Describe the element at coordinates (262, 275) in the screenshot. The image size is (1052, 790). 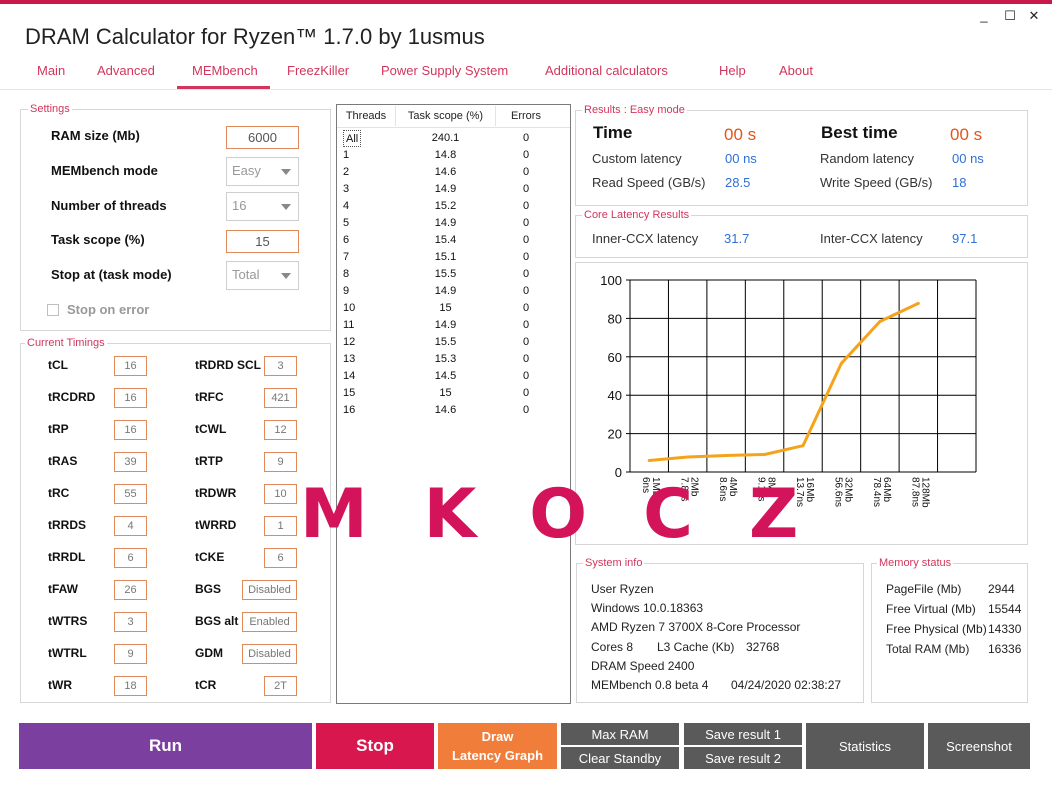
I see `stop-at-select: Total` at that location.